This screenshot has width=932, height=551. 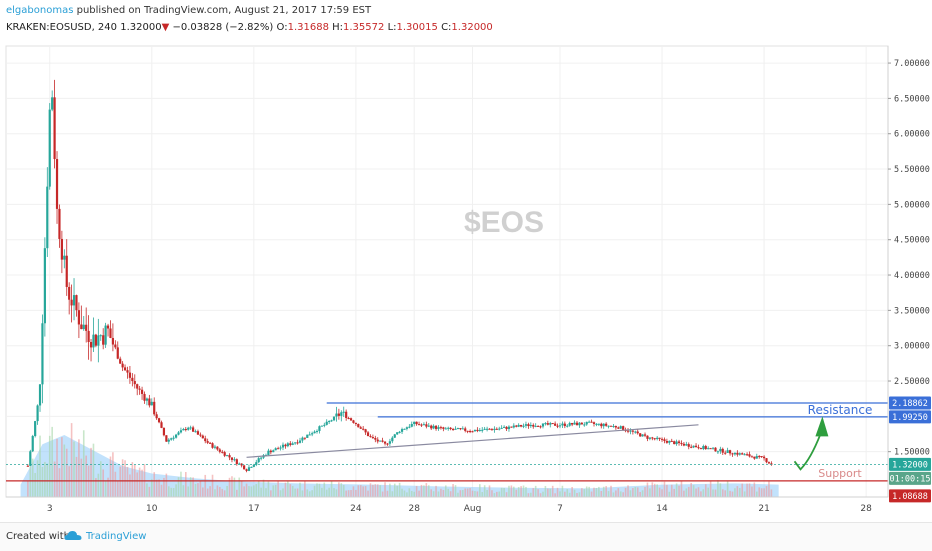 What do you see at coordinates (466, 536) in the screenshot?
I see `footer-bar: Created with TradingView` at bounding box center [466, 536].